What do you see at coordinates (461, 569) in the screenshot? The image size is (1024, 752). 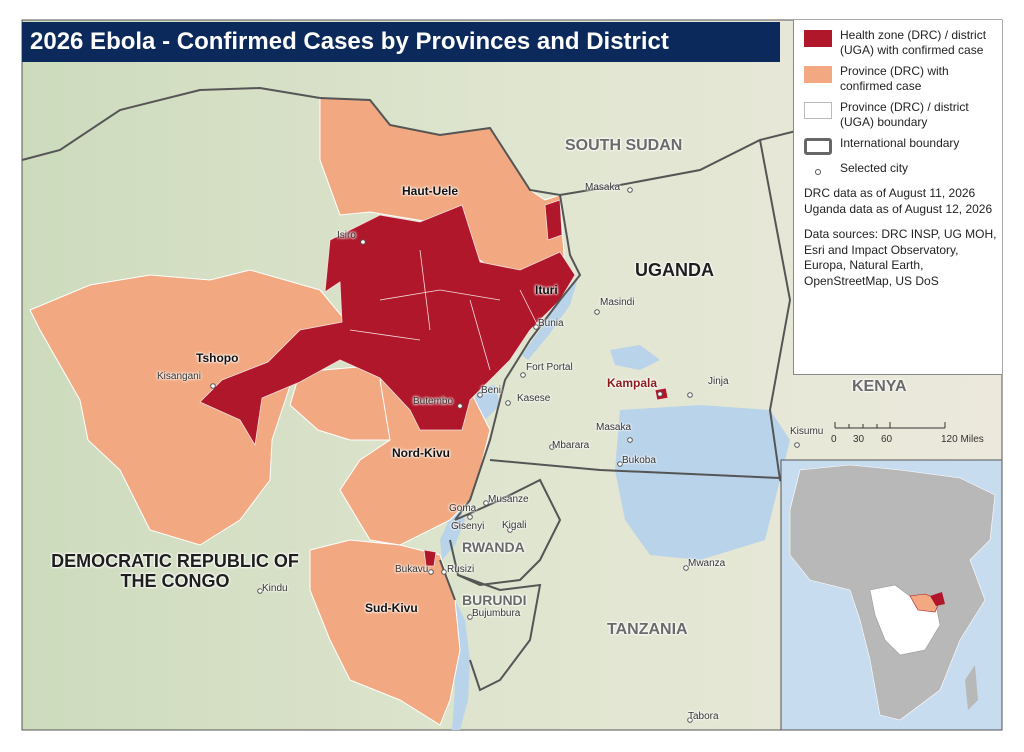 I see `city-label: Rusizi` at bounding box center [461, 569].